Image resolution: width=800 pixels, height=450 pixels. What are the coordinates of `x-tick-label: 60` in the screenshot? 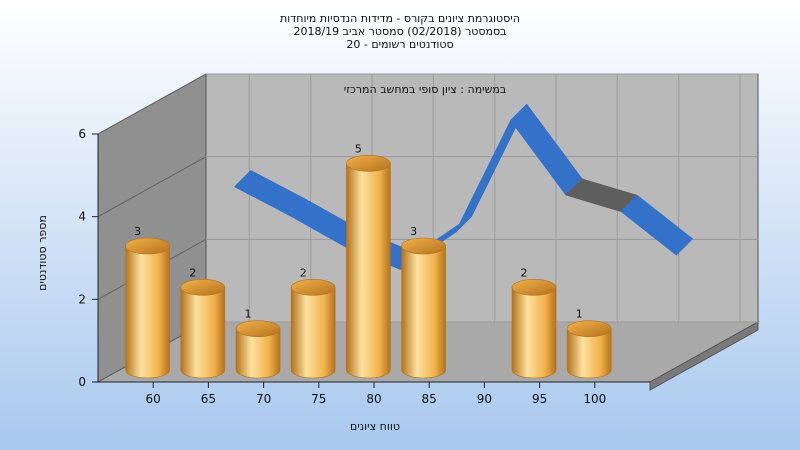 It's located at (153, 399).